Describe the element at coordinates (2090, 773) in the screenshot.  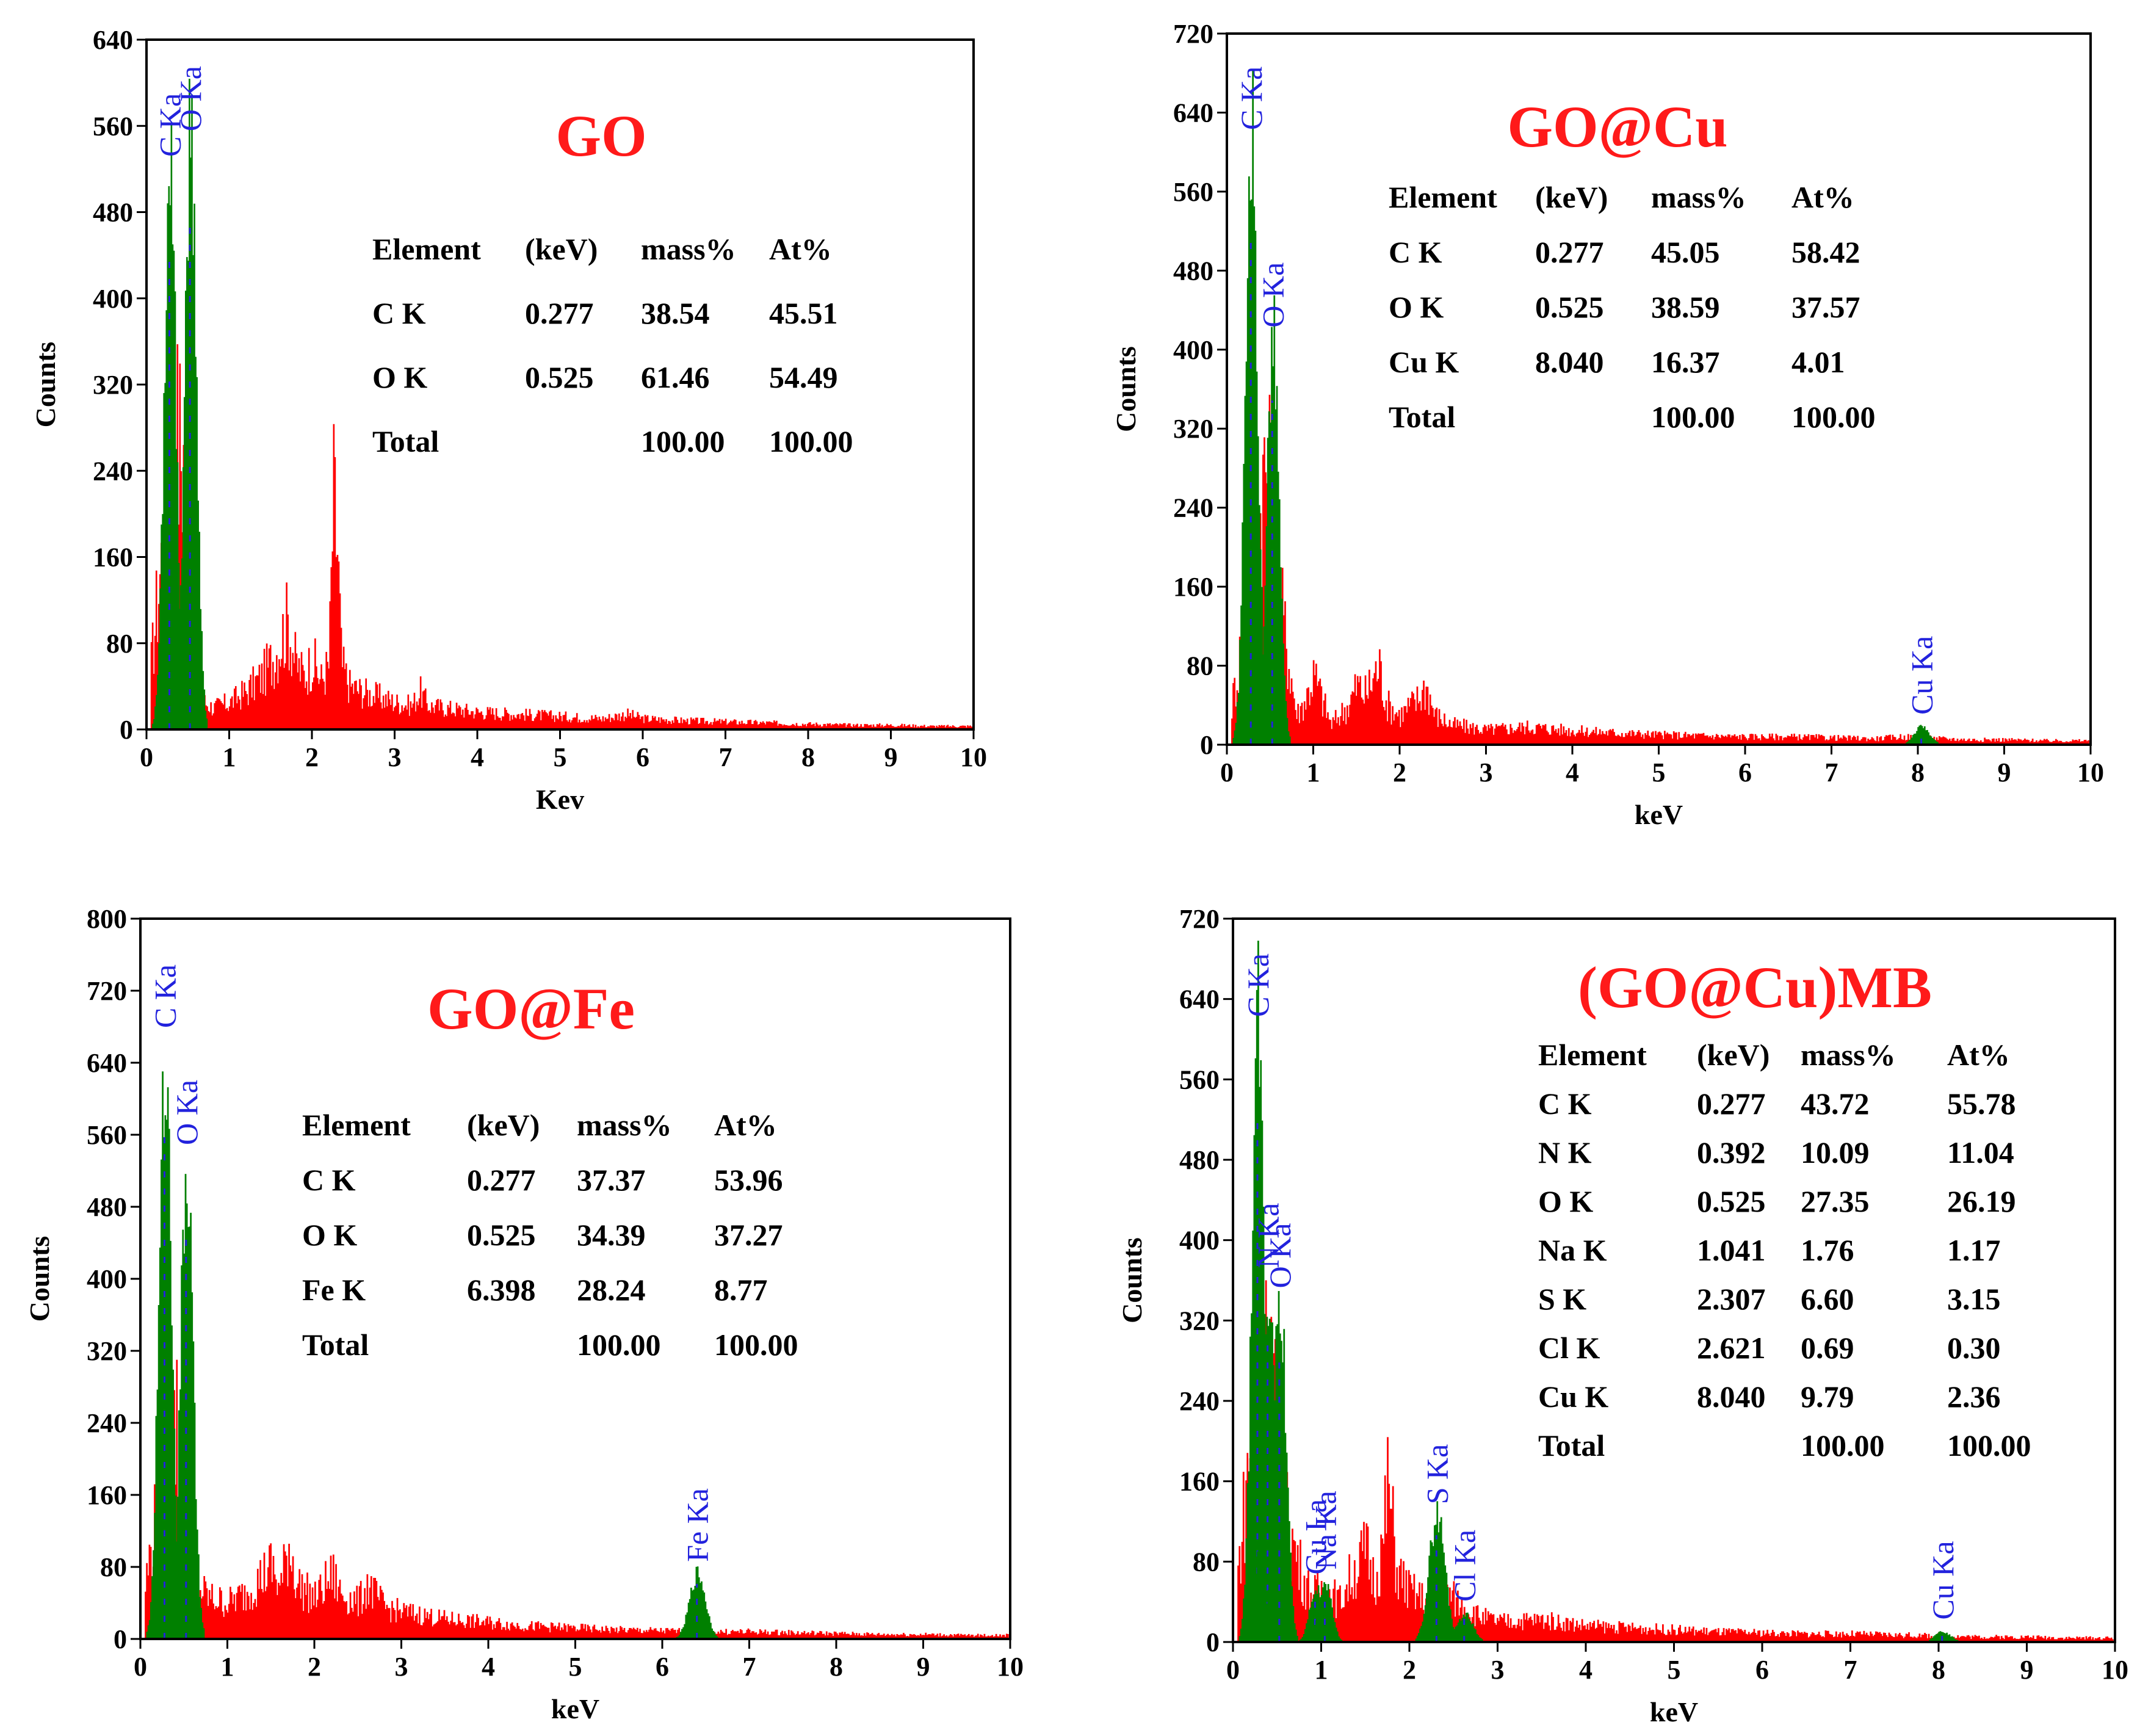
I see `x-tick-label: 10` at that location.